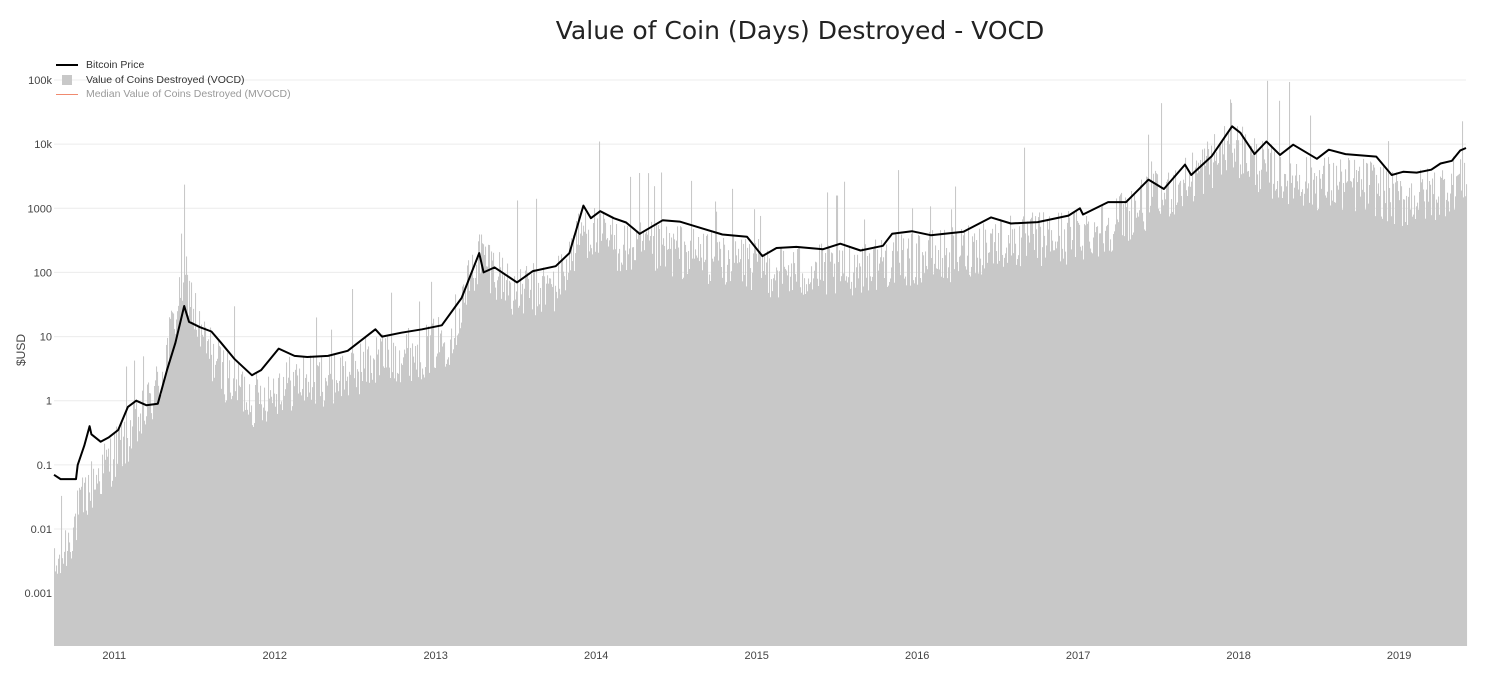 The height and width of the screenshot is (686, 1500). I want to click on legend-item-vocd: Value of Coins Destroyed (VOCD), so click(173, 80).